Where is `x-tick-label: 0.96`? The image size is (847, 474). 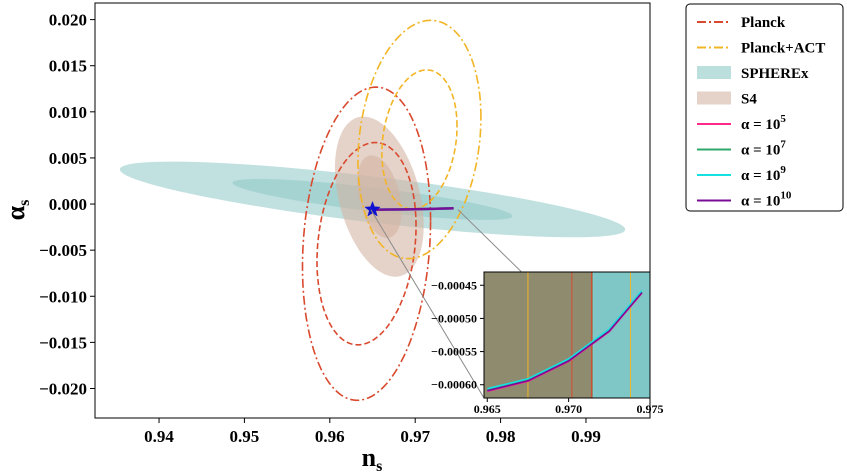
x-tick-label: 0.96 is located at coordinates (330, 436).